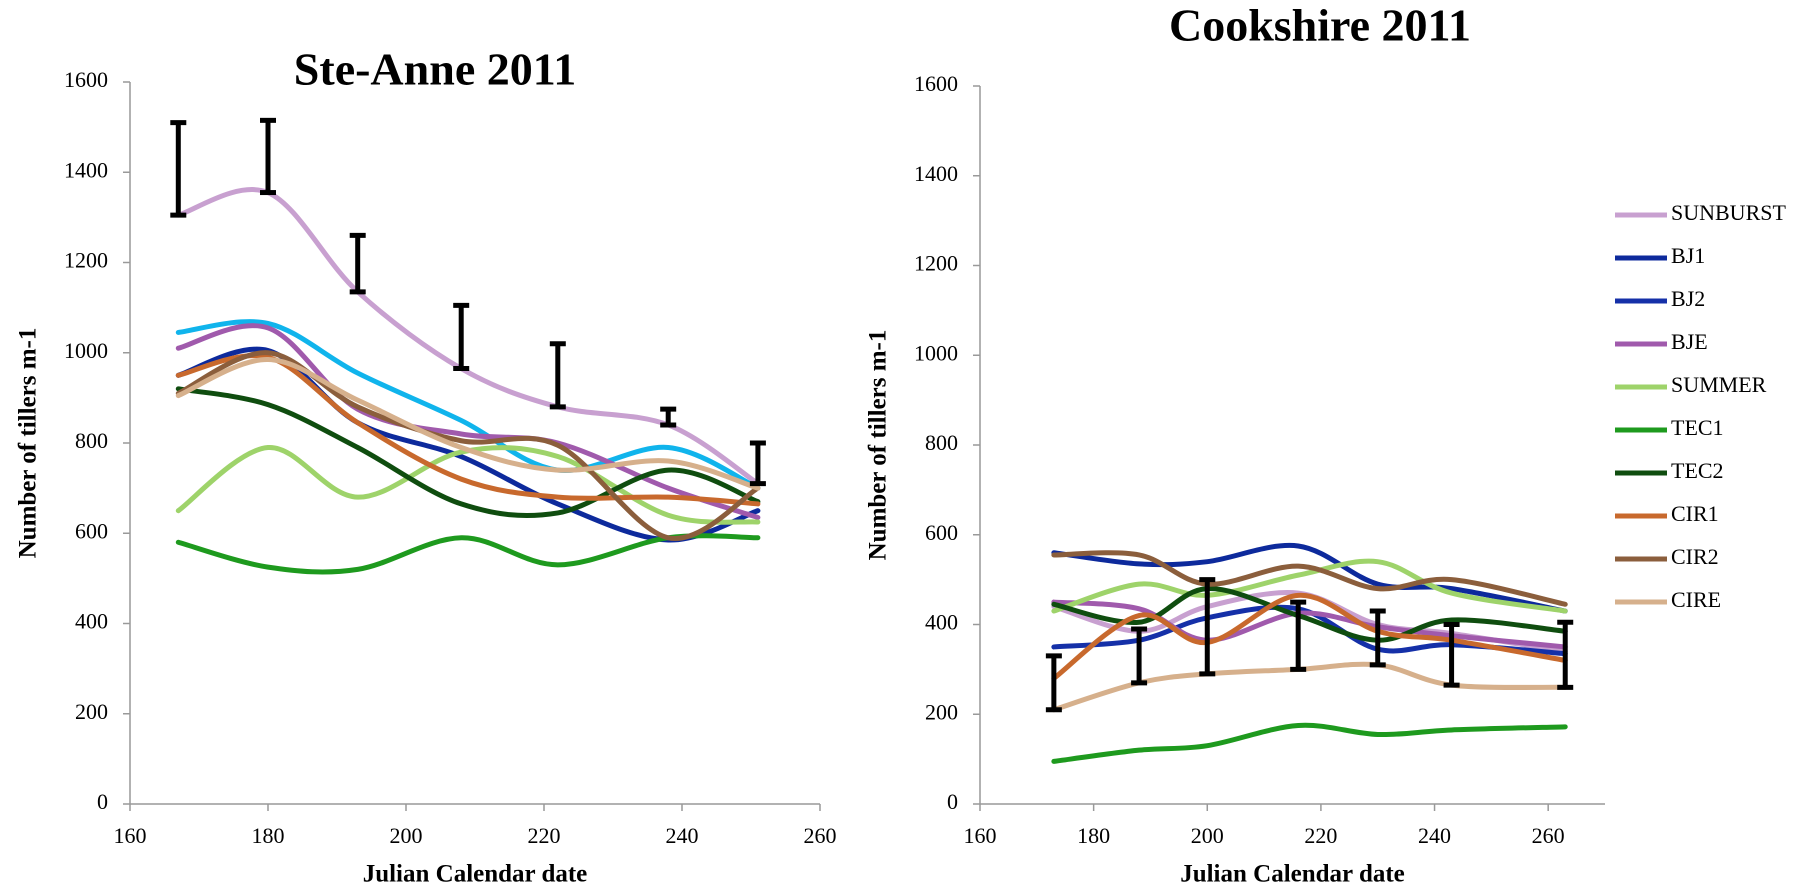  Describe the element at coordinates (1695, 513) in the screenshot. I see `legend-label: CIR1` at that location.